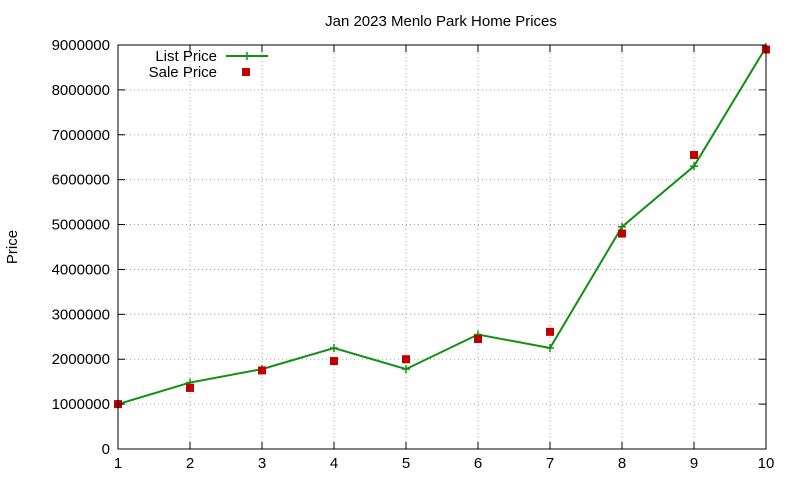 This screenshot has height=480, width=800. I want to click on legend-plus-marker, so click(247, 56).